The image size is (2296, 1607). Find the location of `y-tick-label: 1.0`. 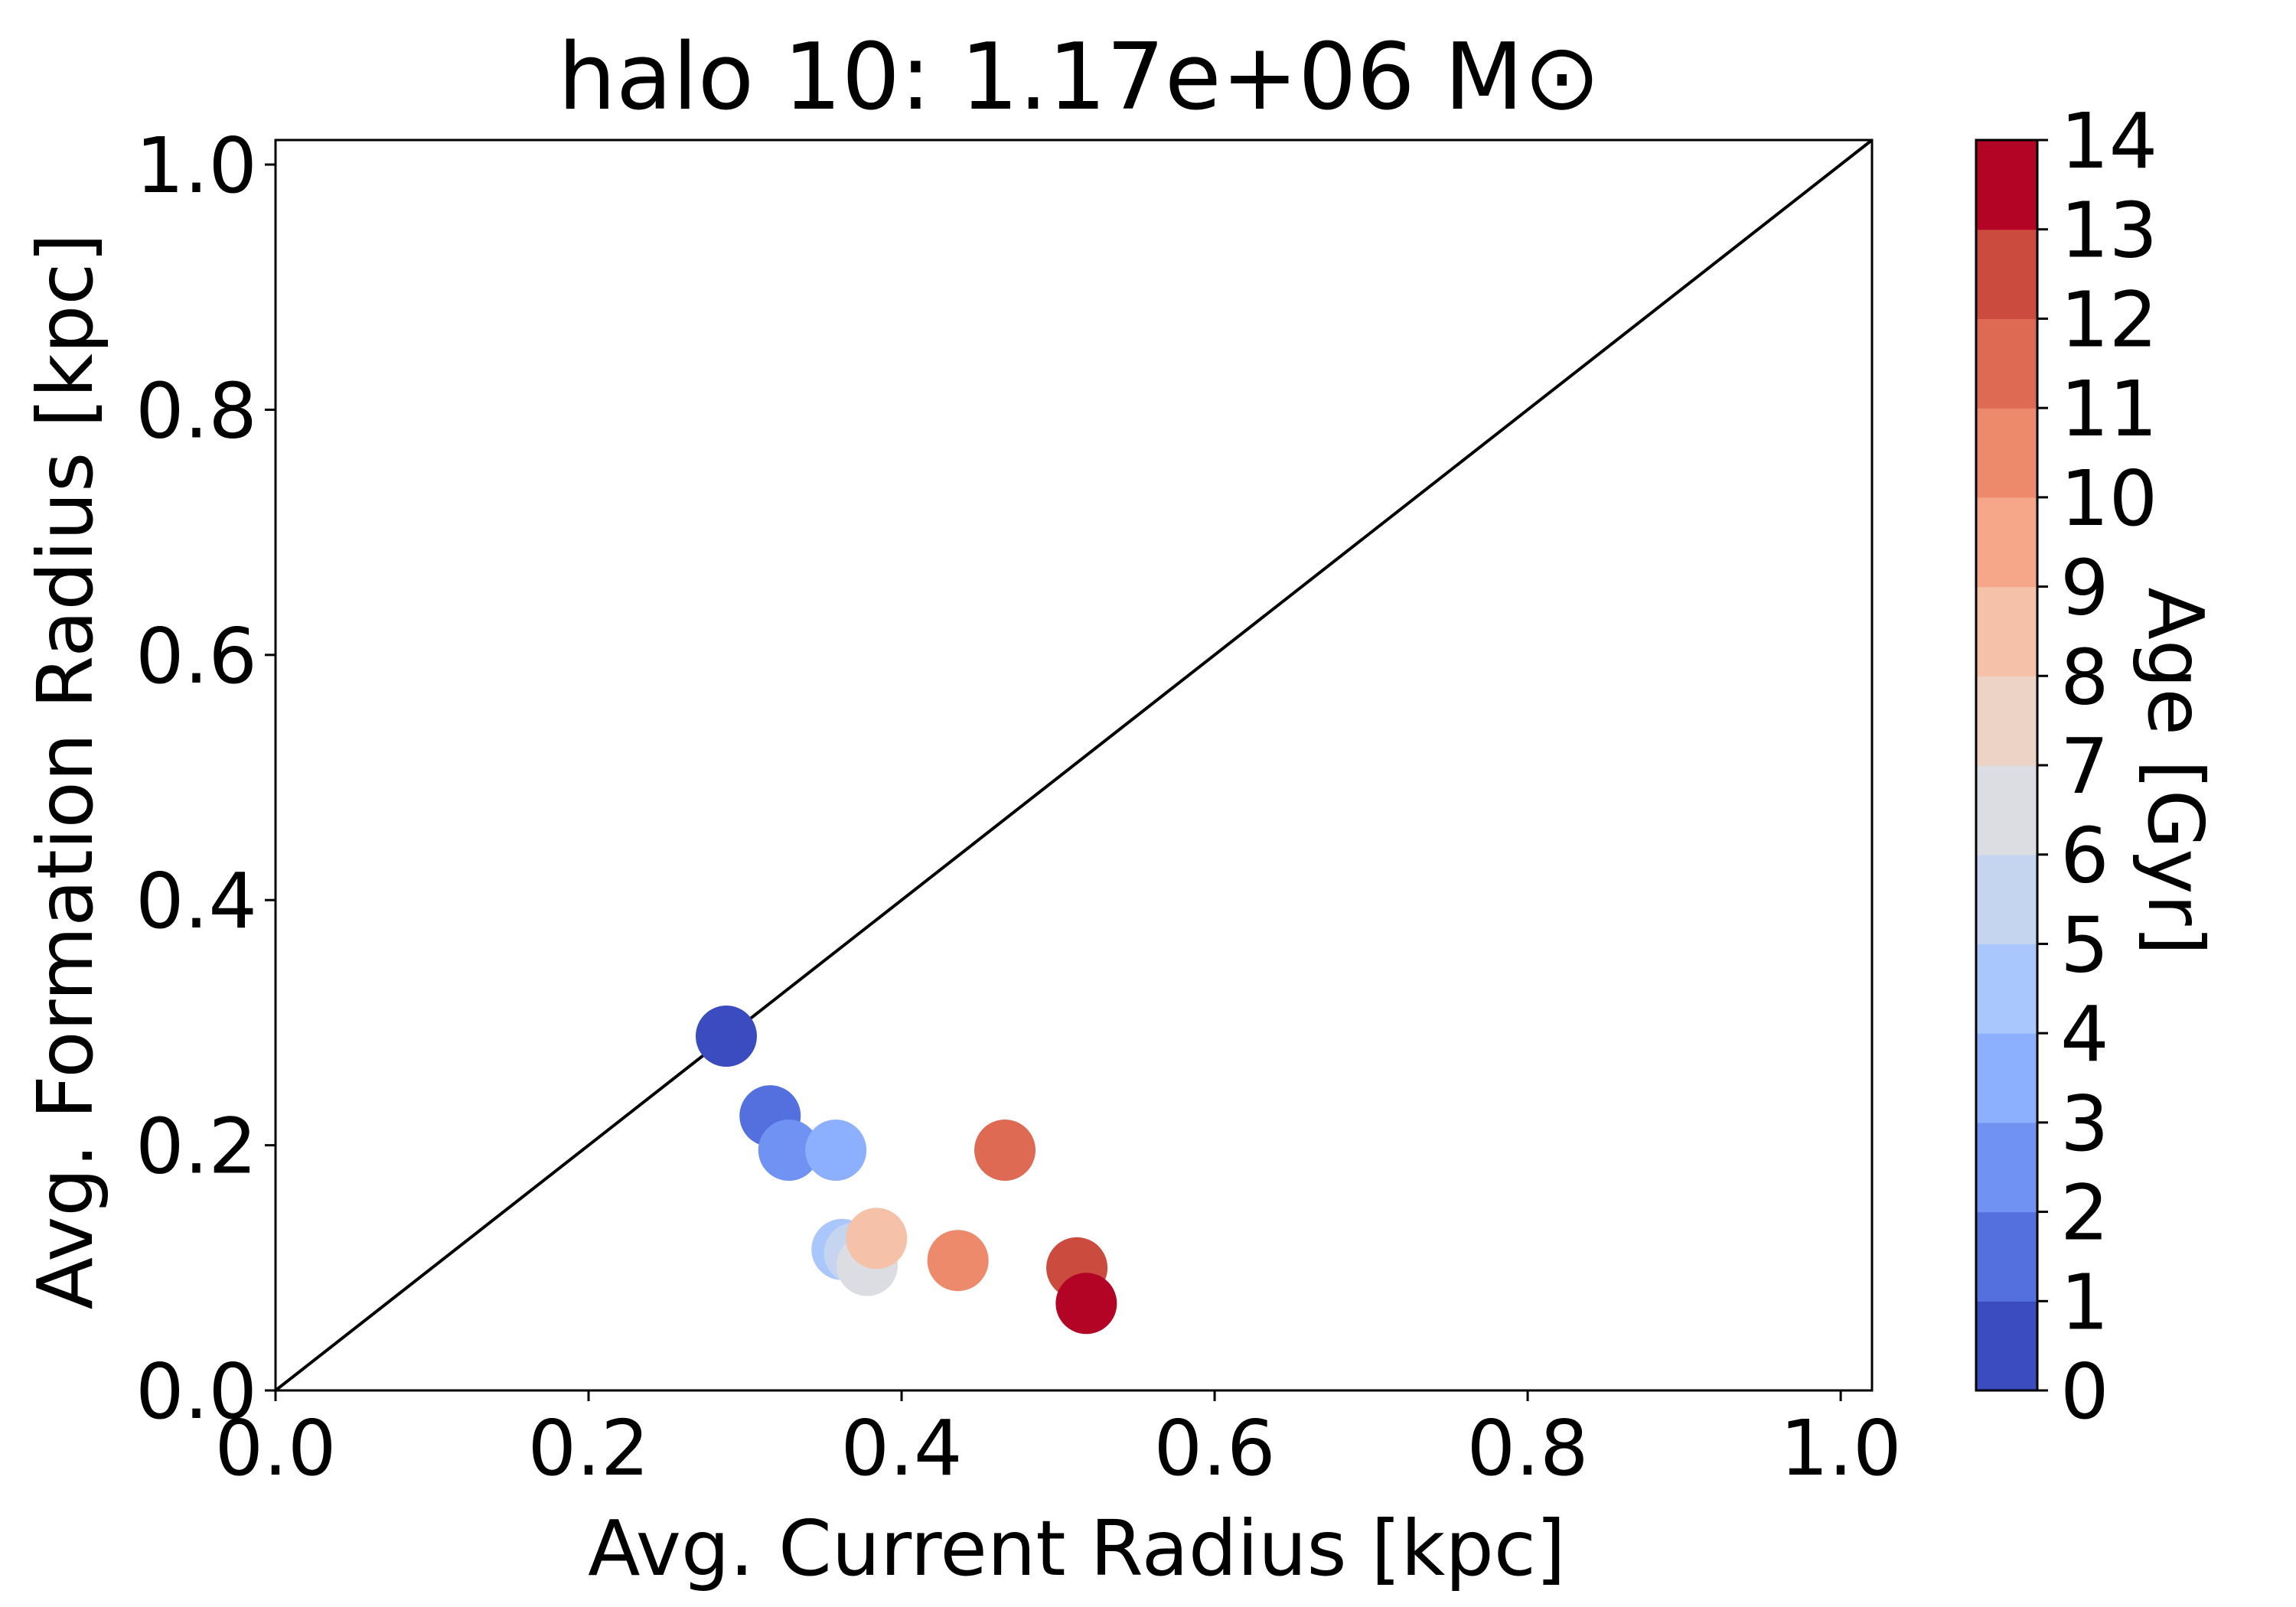

y-tick-label: 1.0 is located at coordinates (196, 165).